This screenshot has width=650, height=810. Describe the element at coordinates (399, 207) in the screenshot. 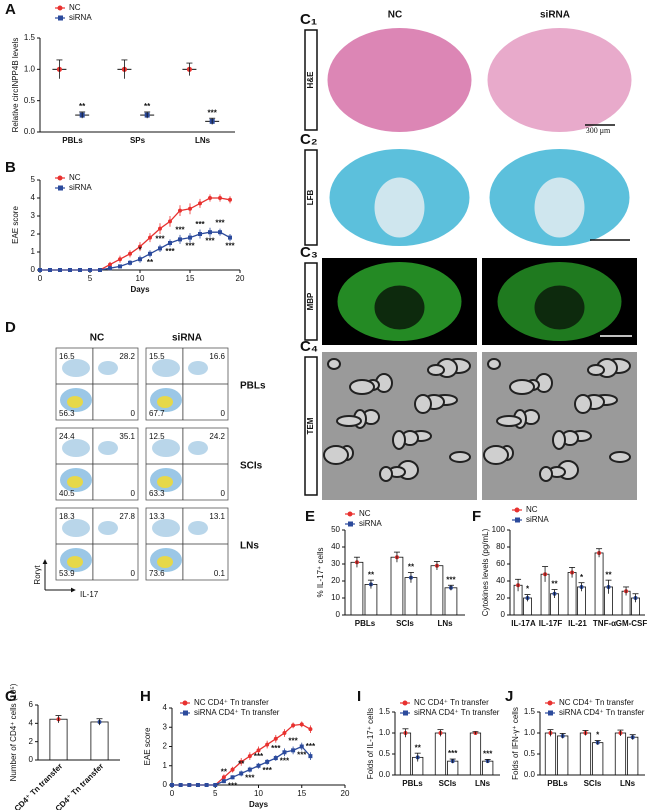

I see `gray-matter` at that location.